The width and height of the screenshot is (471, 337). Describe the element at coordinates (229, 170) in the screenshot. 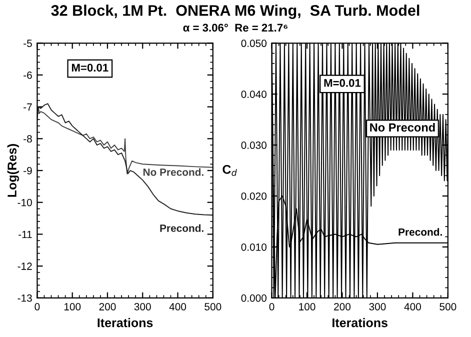

I see `y-axis-title: C$_{d}$` at that location.